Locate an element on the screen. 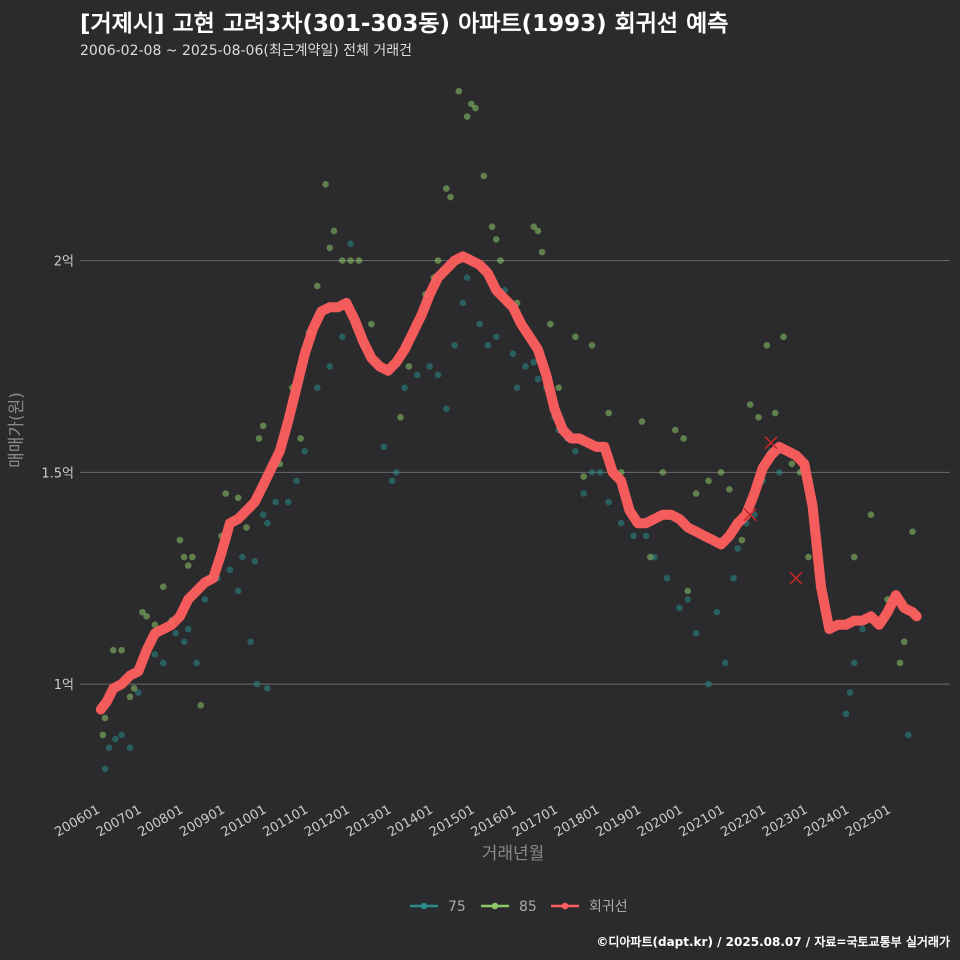 Image resolution: width=960 pixels, height=960 pixels. y-tick-labels: 1억 1.5억 2억 is located at coordinates (57, 474).